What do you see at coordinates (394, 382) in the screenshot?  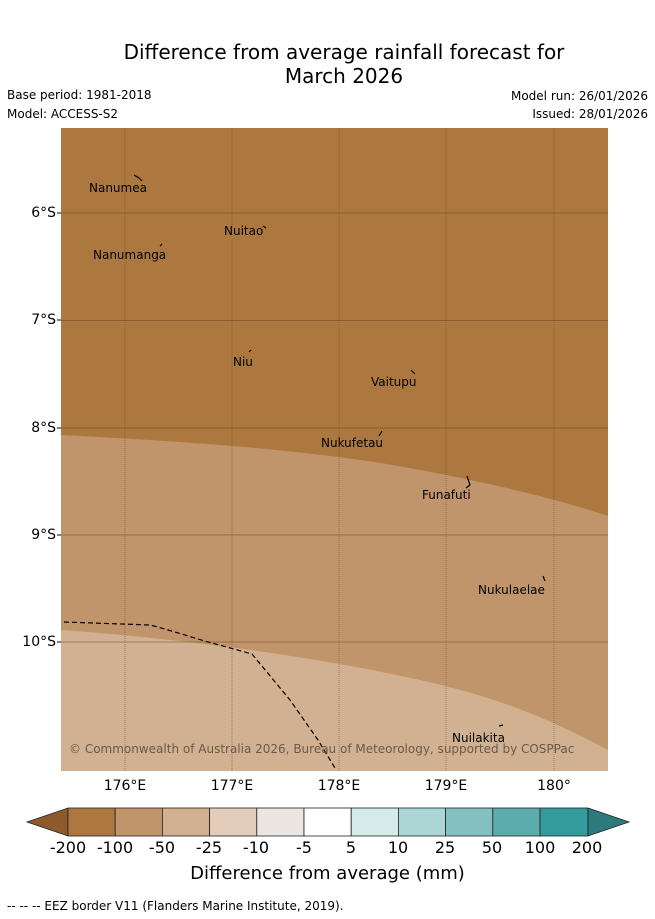 I see `place-label-vaitupu: Vaitupu` at bounding box center [394, 382].